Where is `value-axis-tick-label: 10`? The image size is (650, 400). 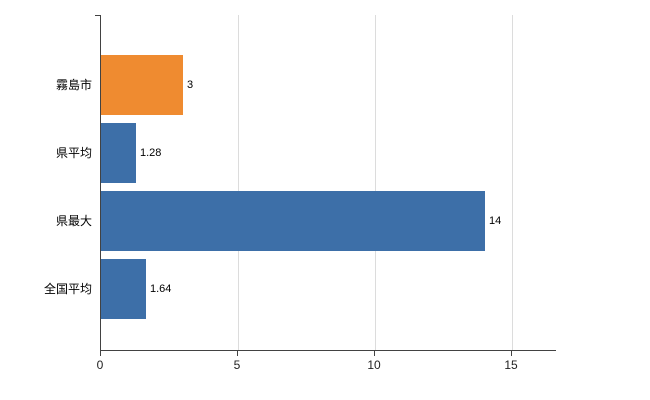
value-axis-tick-label: 10 is located at coordinates (374, 365).